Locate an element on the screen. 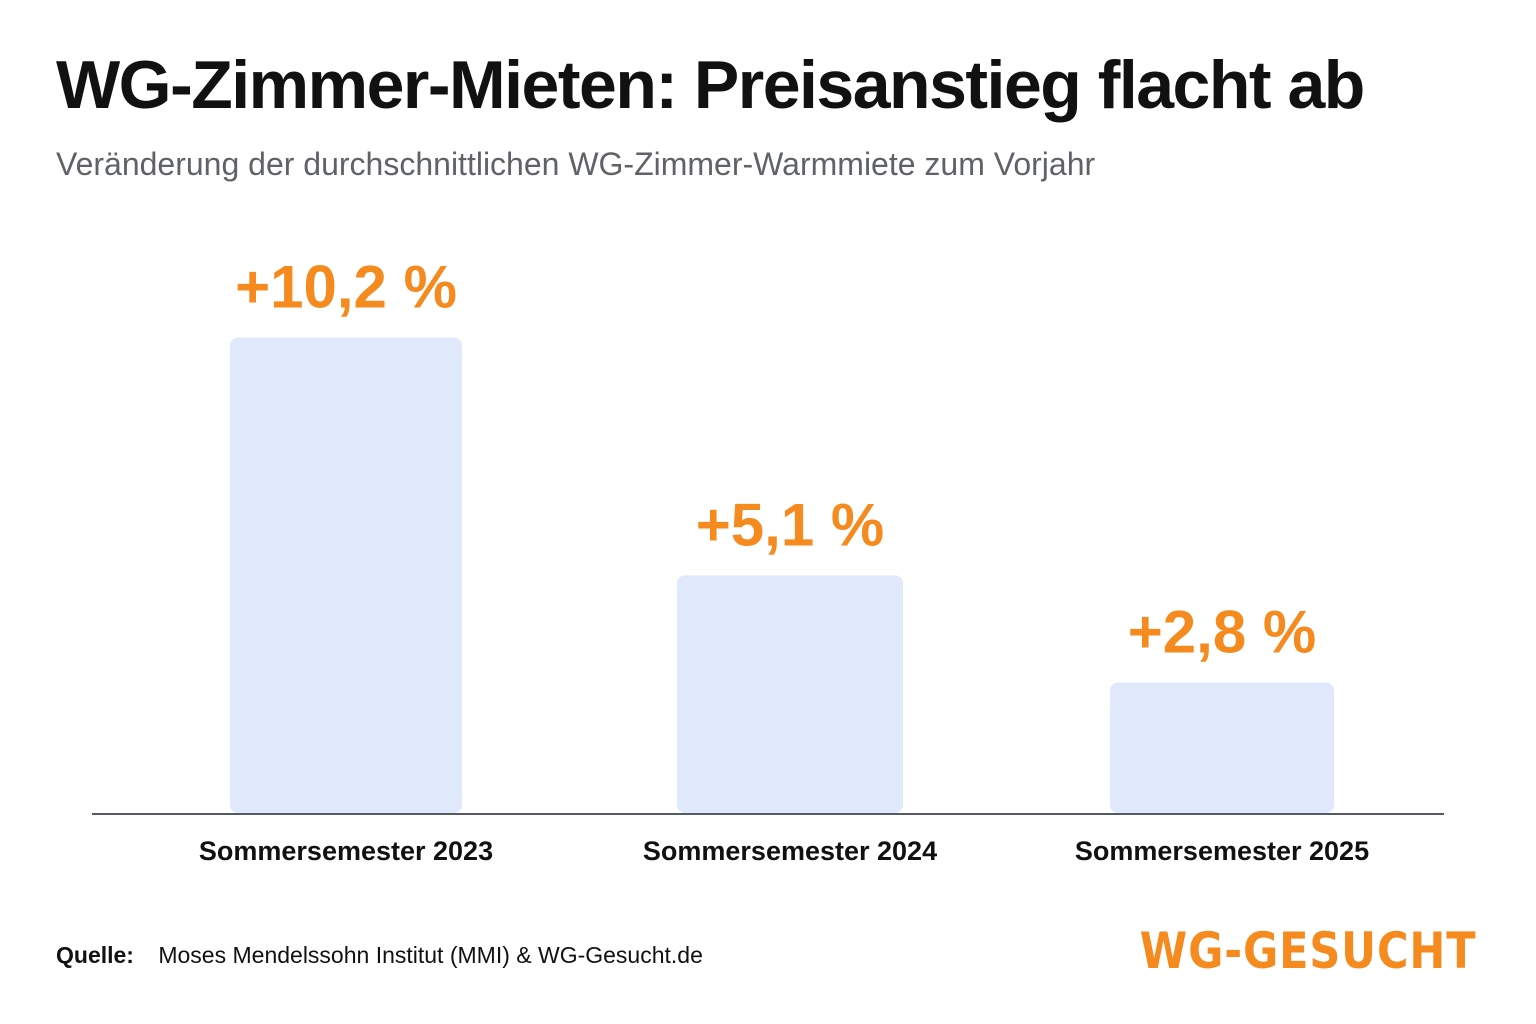  value-label-2: +5,1 % is located at coordinates (790, 524).